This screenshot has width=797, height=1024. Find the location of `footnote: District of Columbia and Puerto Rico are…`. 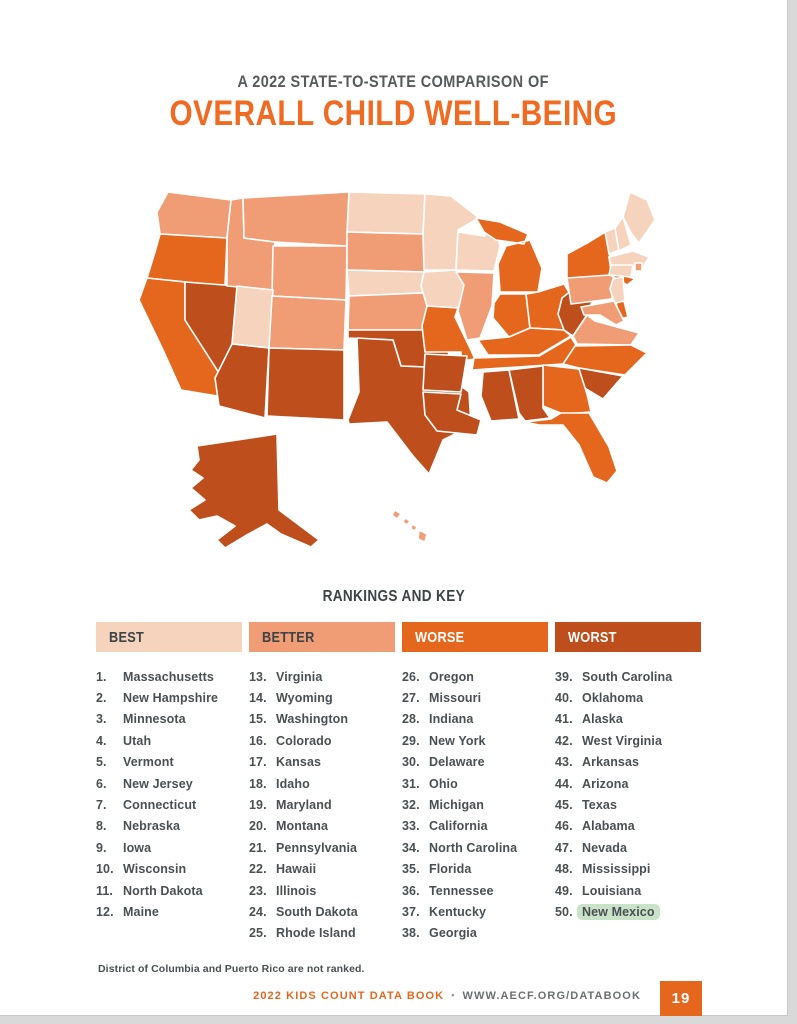

footnote: District of Columbia and Puerto Rico are… is located at coordinates (231, 969).